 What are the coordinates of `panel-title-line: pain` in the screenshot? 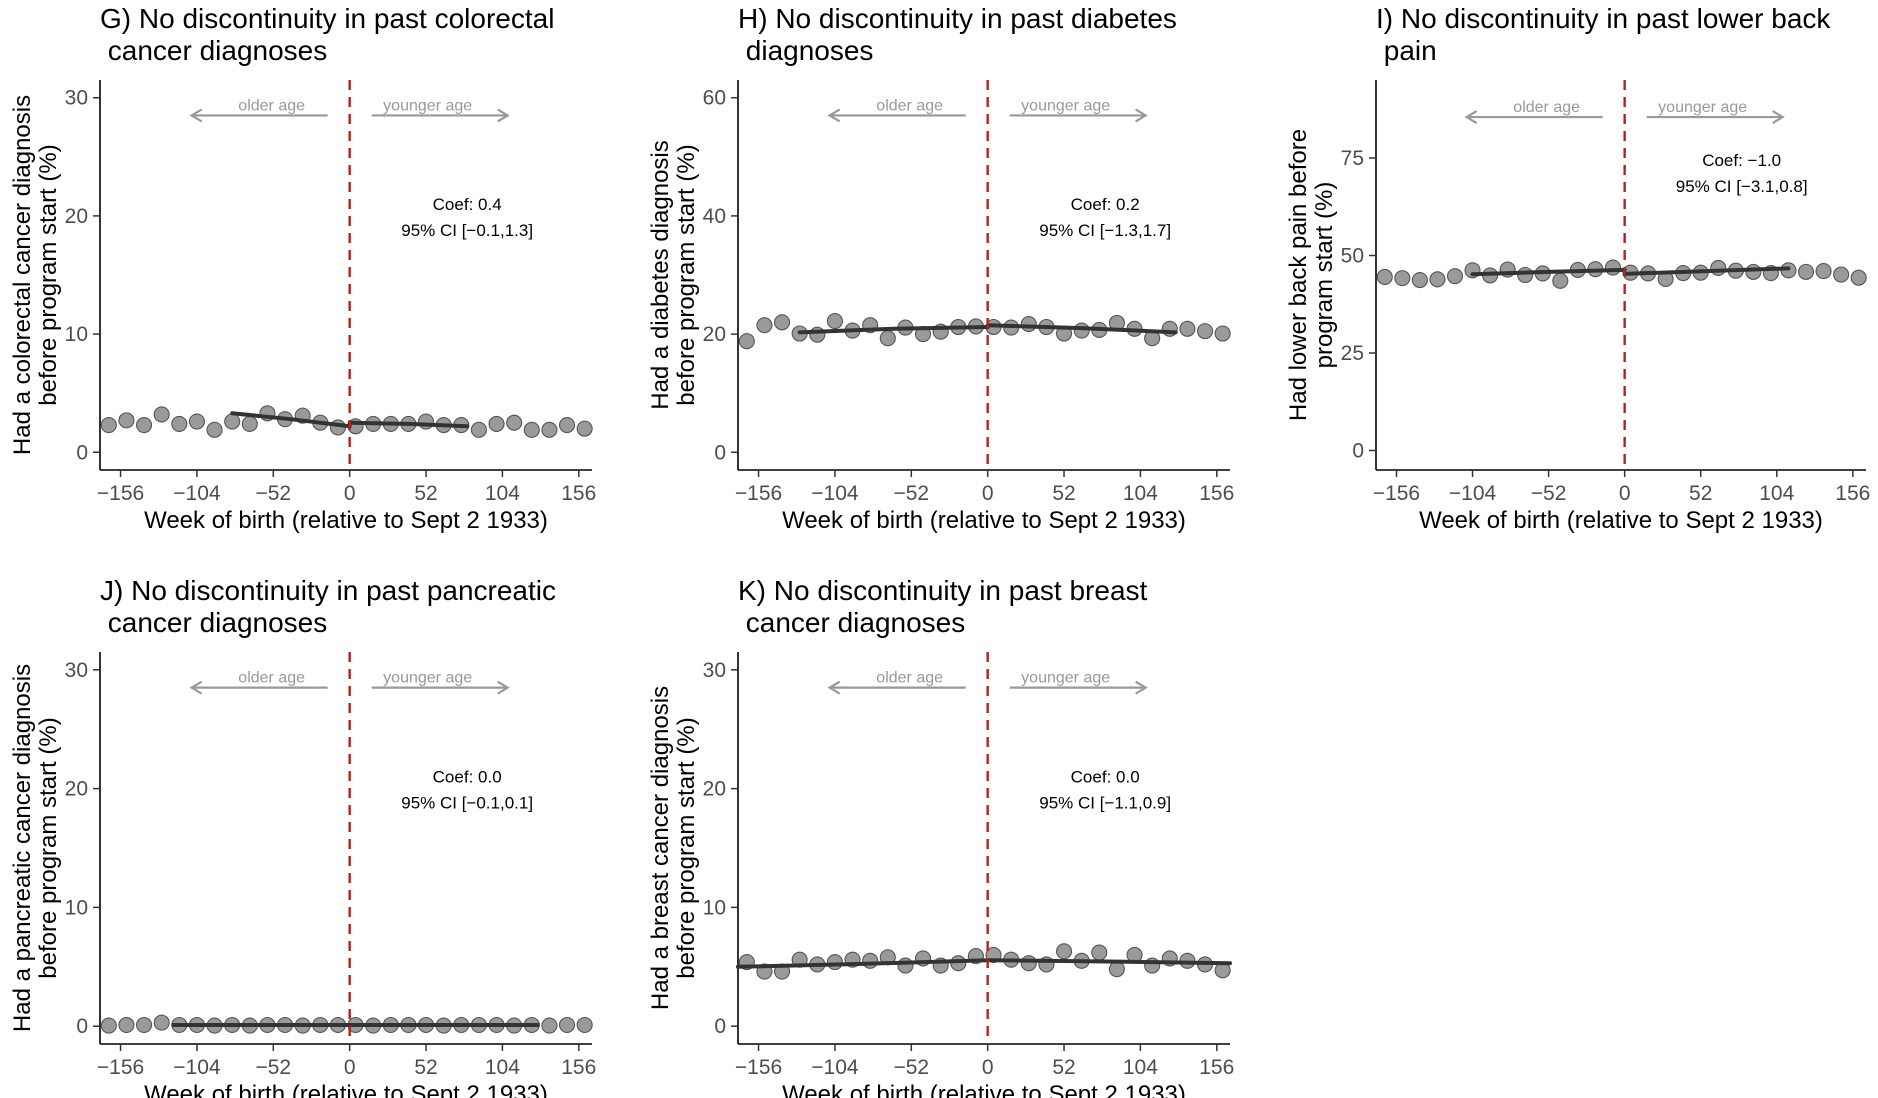 It's located at (1406, 50).